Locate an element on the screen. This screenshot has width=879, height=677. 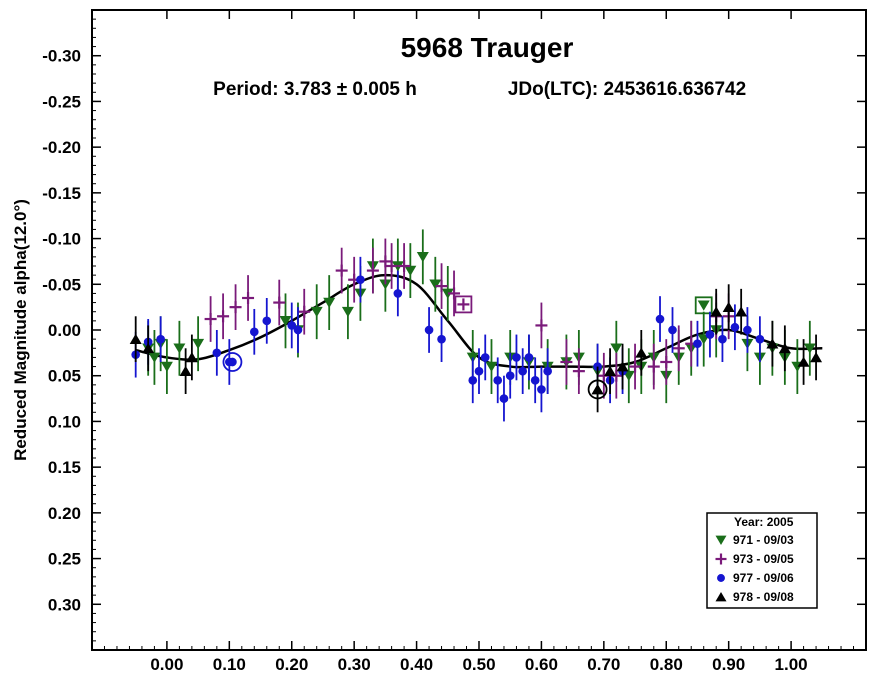
epoch-marker-ring is located at coordinates (232, 362).